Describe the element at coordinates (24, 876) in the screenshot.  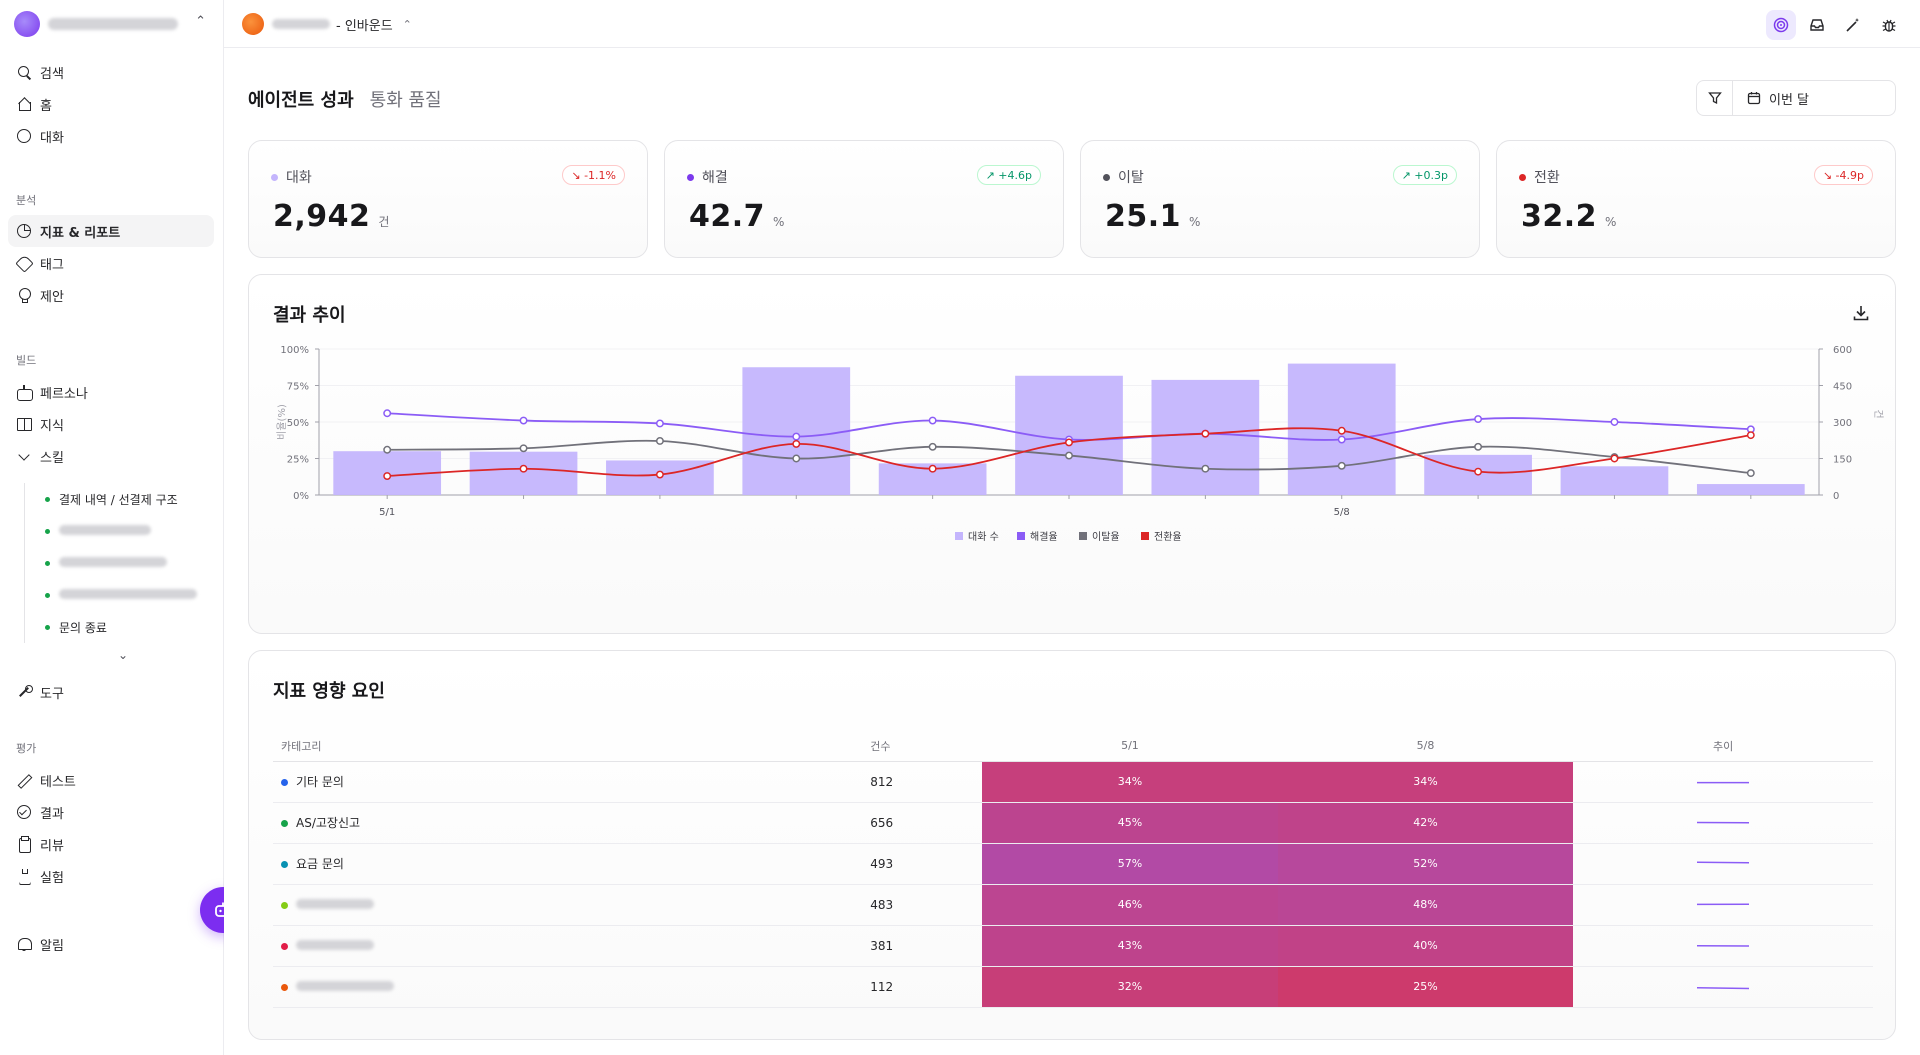
I see `flask-icon` at that location.